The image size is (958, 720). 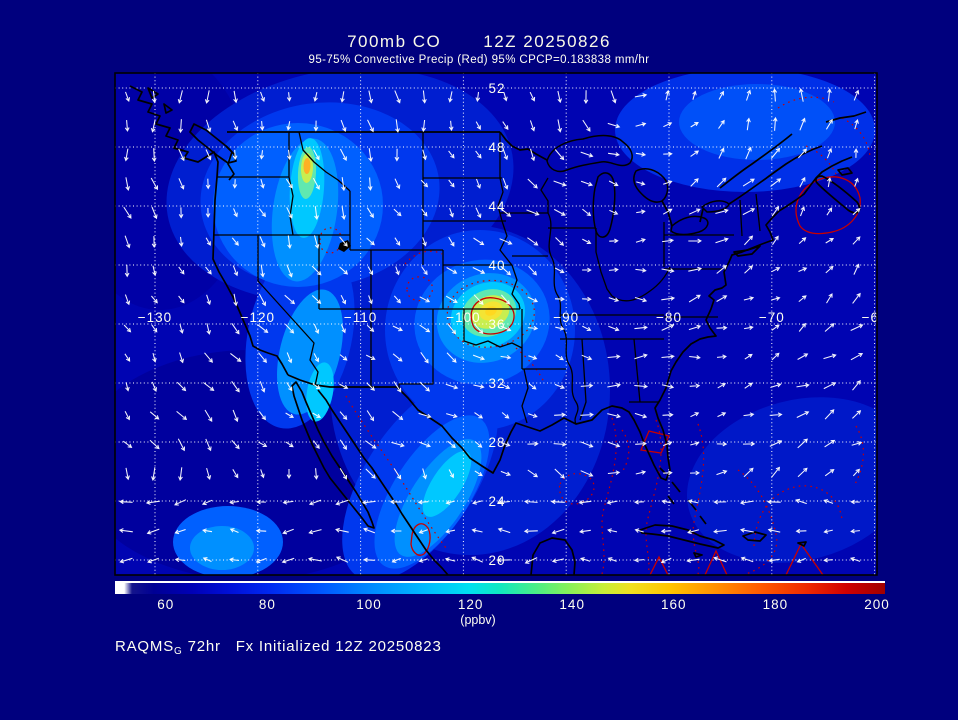 I want to click on lat-label: 48, so click(x=496, y=147).